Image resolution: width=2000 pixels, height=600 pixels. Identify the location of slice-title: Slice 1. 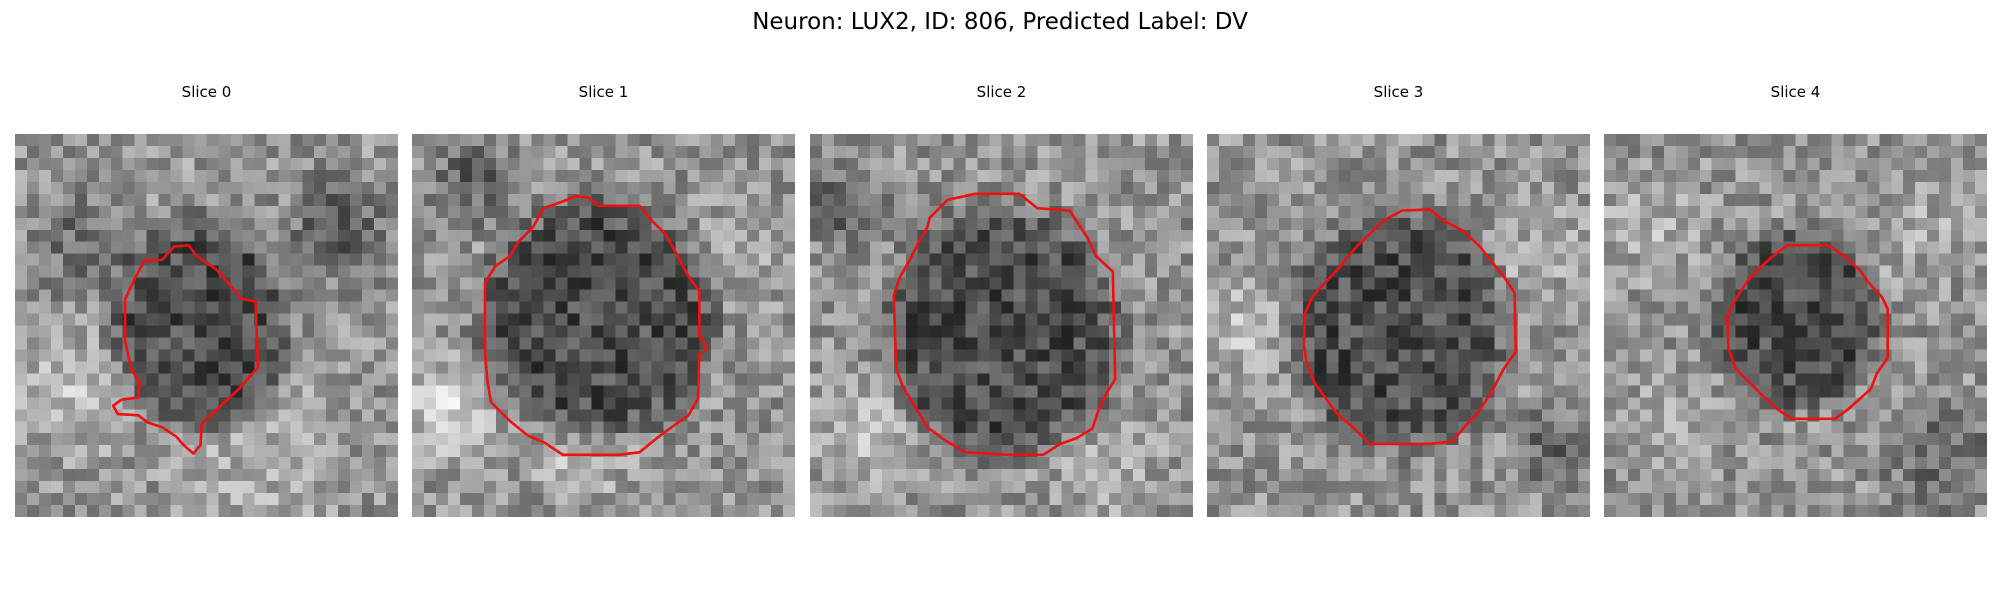
(603, 92).